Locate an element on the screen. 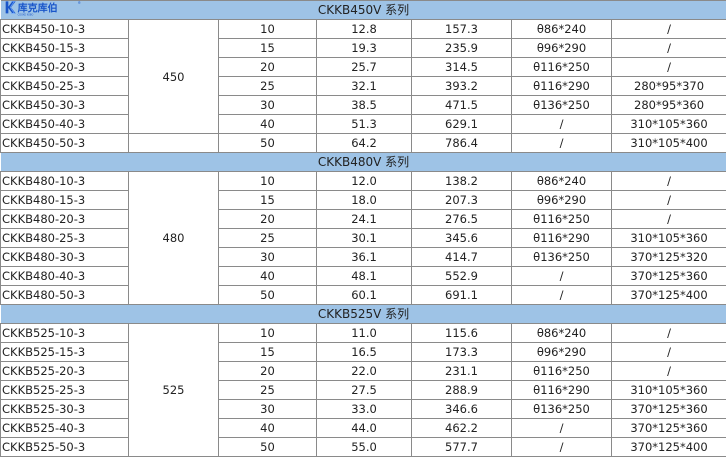 Image resolution: width=726 pixels, height=457 pixels. brand-logo: 库克库伯 COOKE KOBO ® is located at coordinates (43, 8).